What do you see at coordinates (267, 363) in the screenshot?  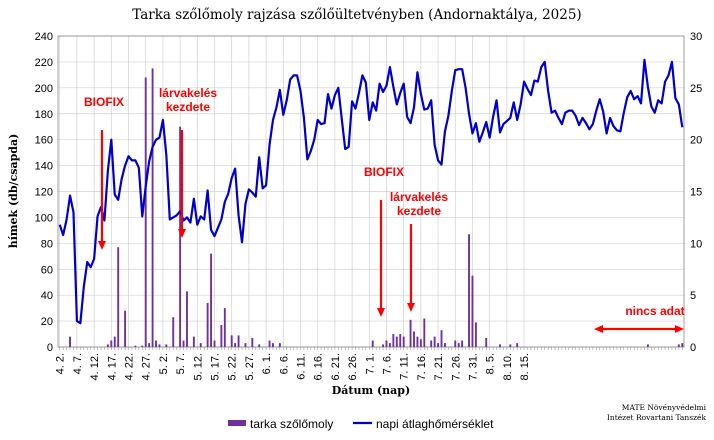 I see `x-tick-label: 6. 1.` at bounding box center [267, 363].